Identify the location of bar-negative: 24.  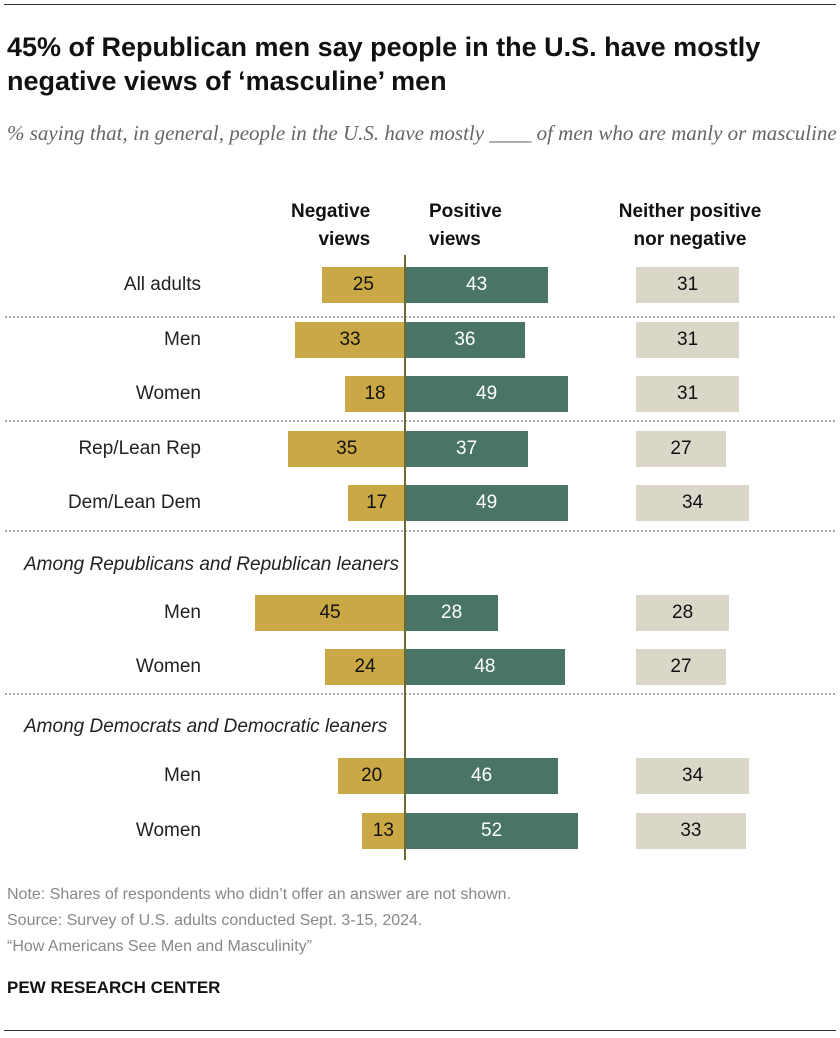
(365, 667).